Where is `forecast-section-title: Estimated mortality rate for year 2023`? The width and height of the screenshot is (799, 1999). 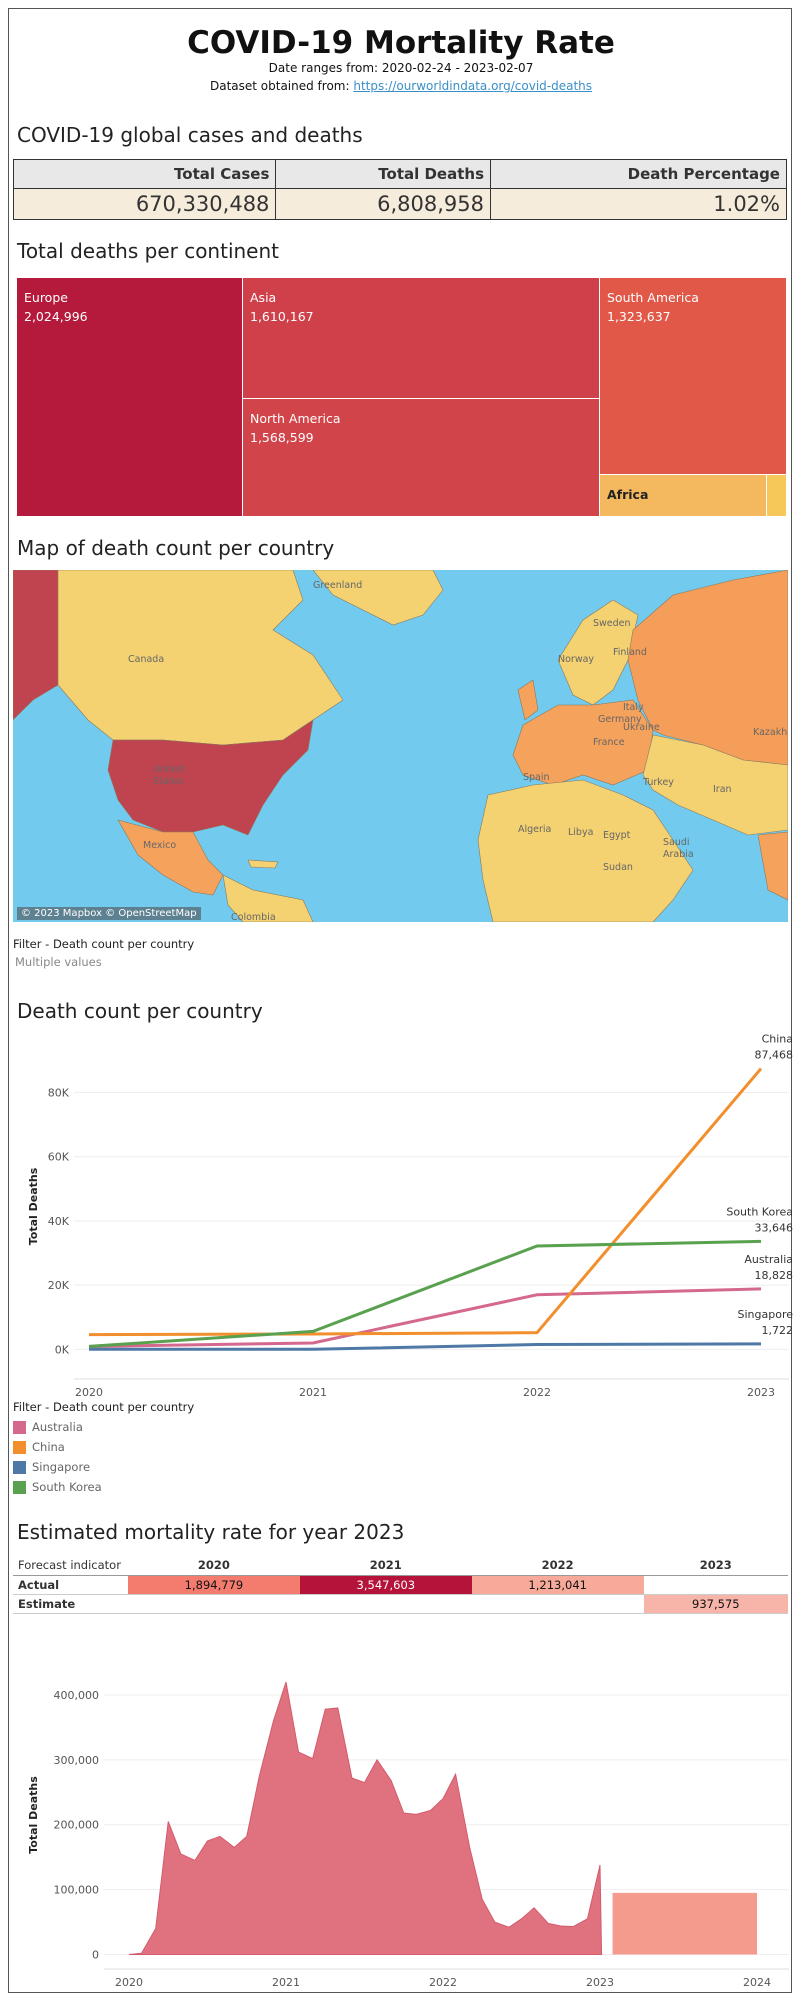
forecast-section-title: Estimated mortality rate for year 2023 is located at coordinates (211, 1532).